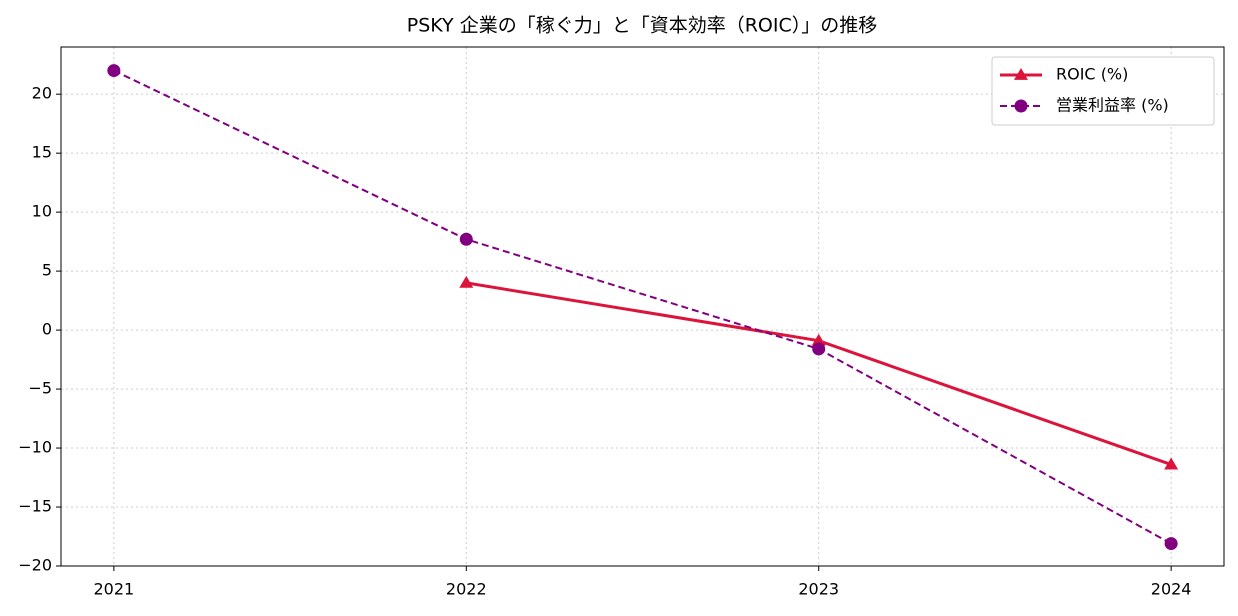  I want to click on y-tick-label: −10, so click(35, 447).